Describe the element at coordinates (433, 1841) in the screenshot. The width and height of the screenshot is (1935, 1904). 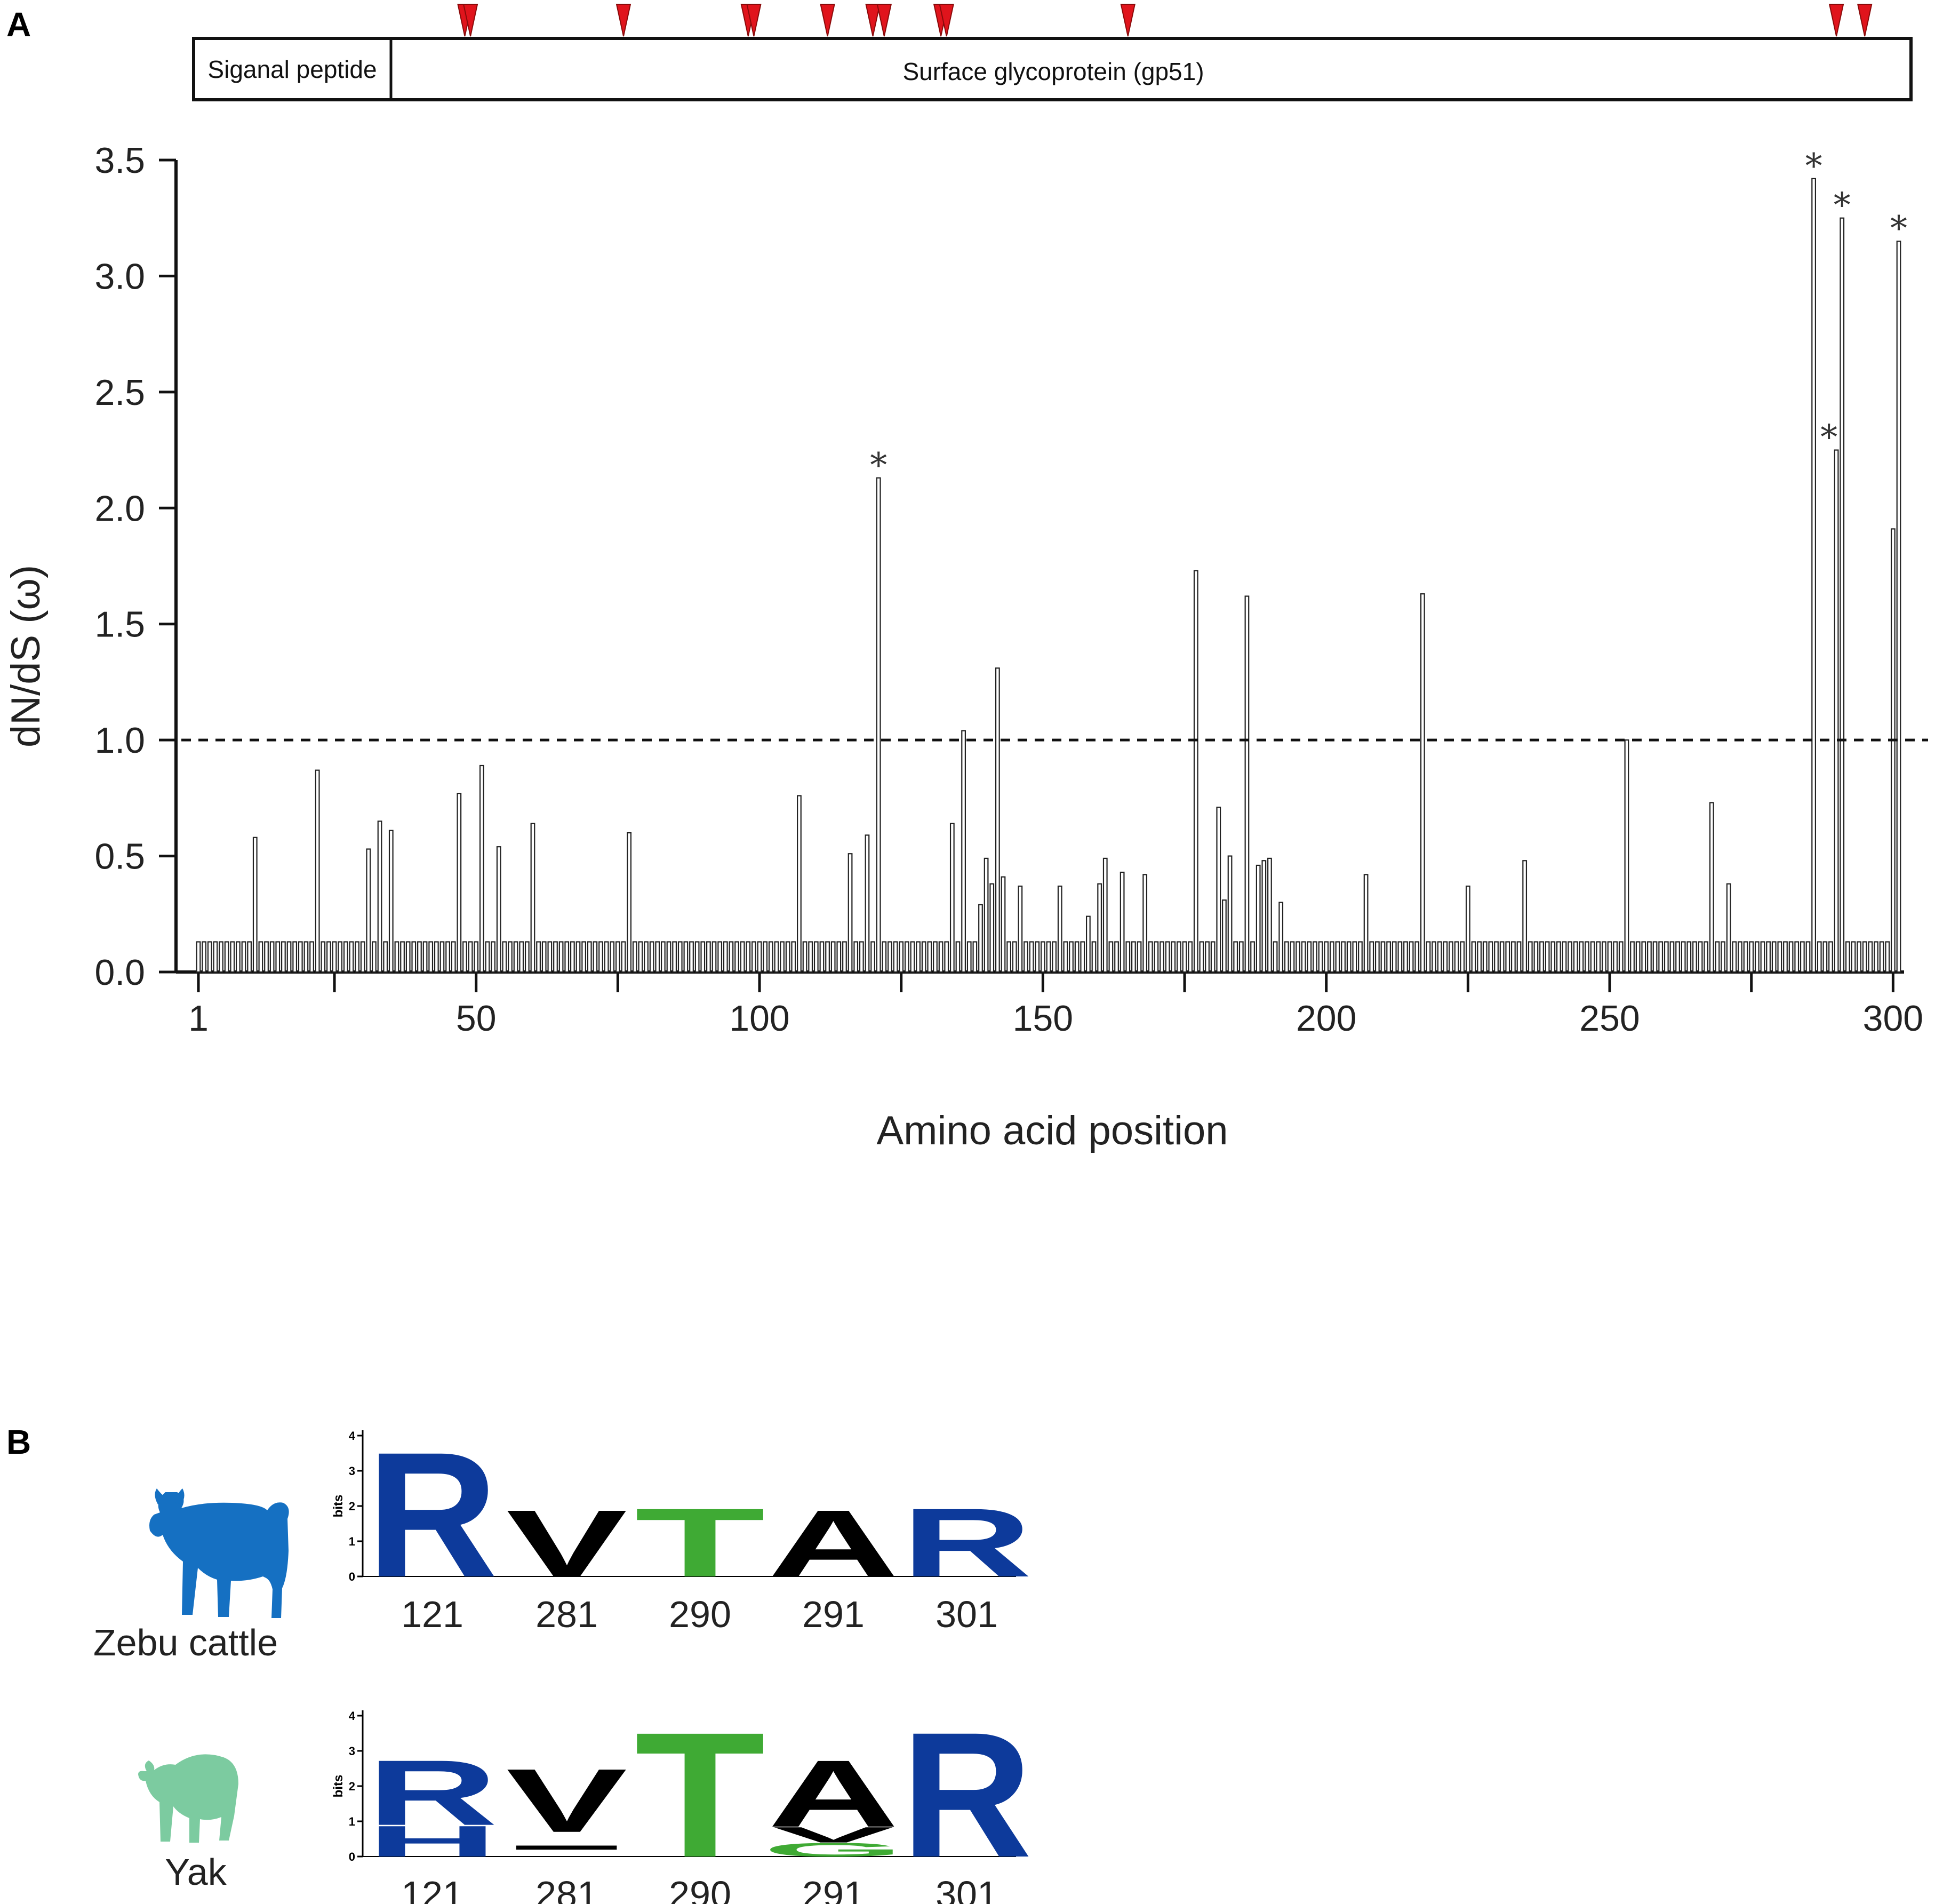
I see `logo-letter: H` at that location.